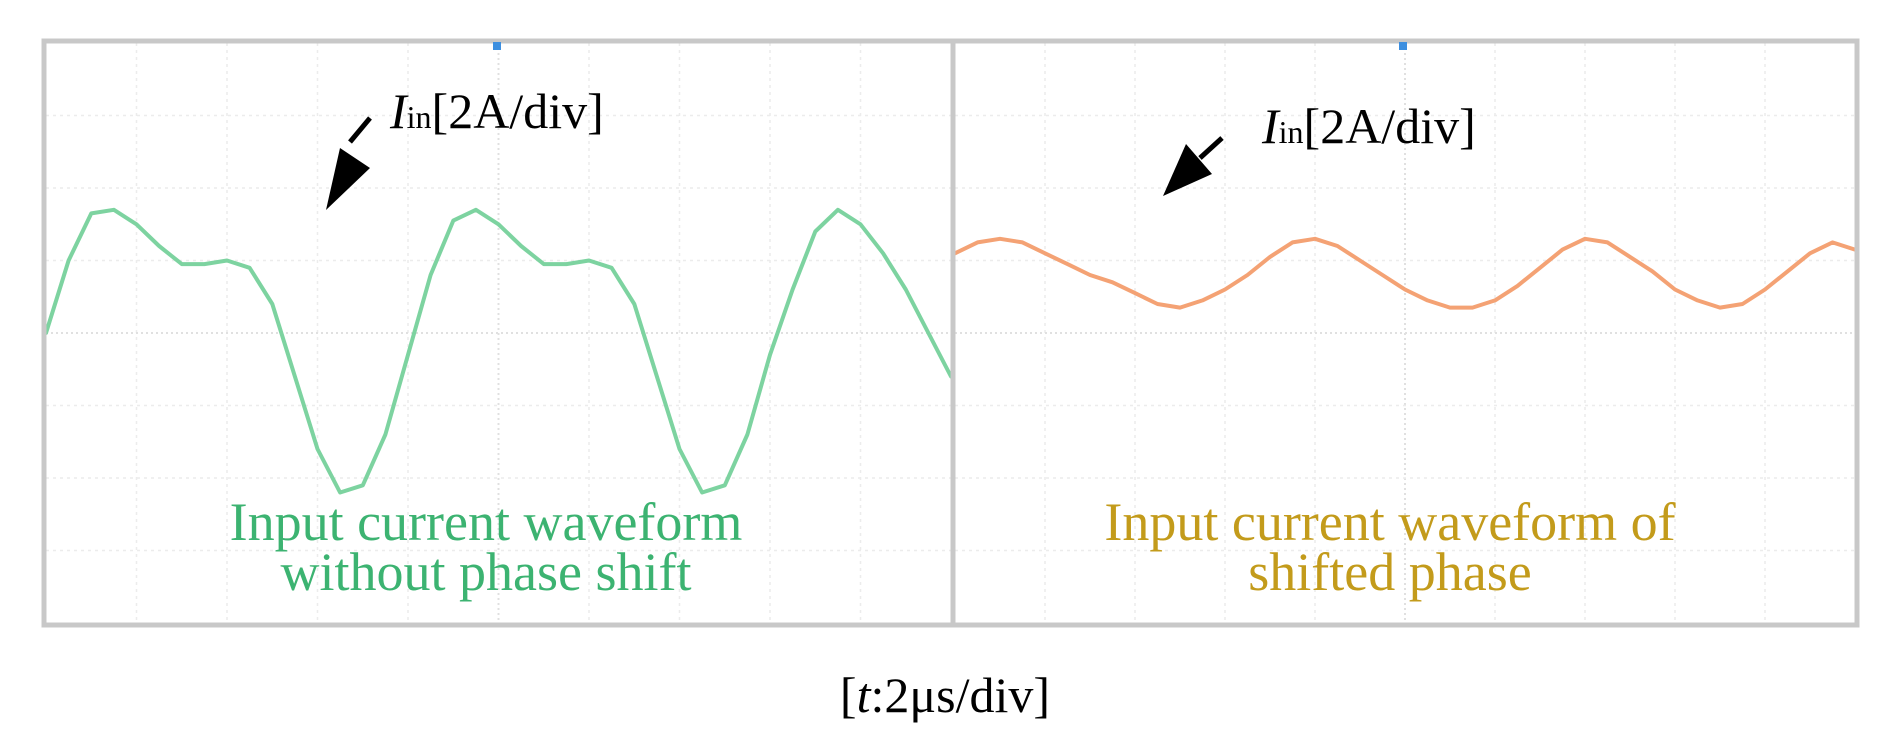  I want to click on timebase-label: [t:2μs/div], so click(945, 695).